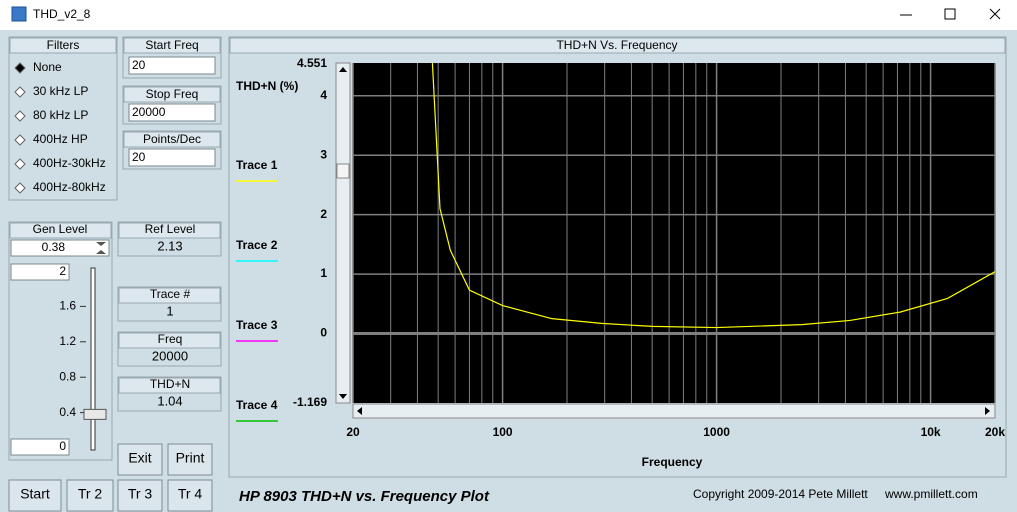 The width and height of the screenshot is (1017, 512). I want to click on spinner-arrows, so click(101, 248).